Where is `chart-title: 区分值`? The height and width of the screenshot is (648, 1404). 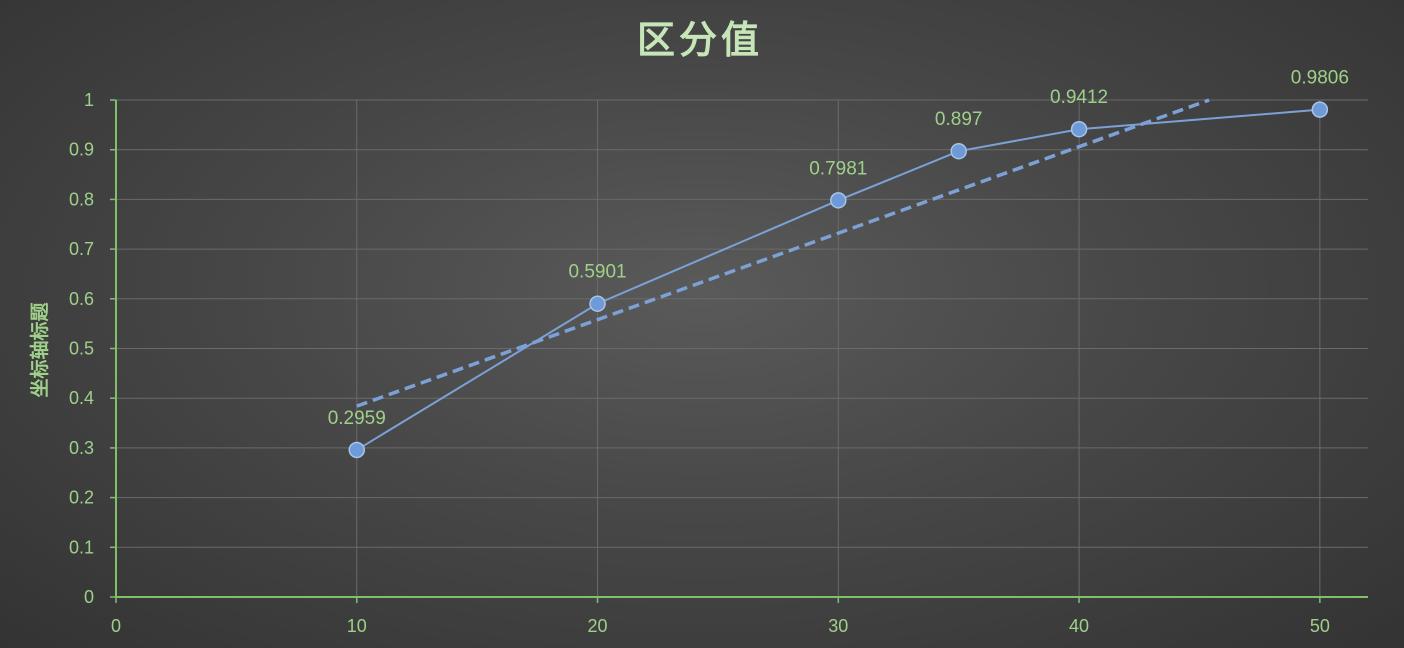 chart-title: 区分值 is located at coordinates (700, 40).